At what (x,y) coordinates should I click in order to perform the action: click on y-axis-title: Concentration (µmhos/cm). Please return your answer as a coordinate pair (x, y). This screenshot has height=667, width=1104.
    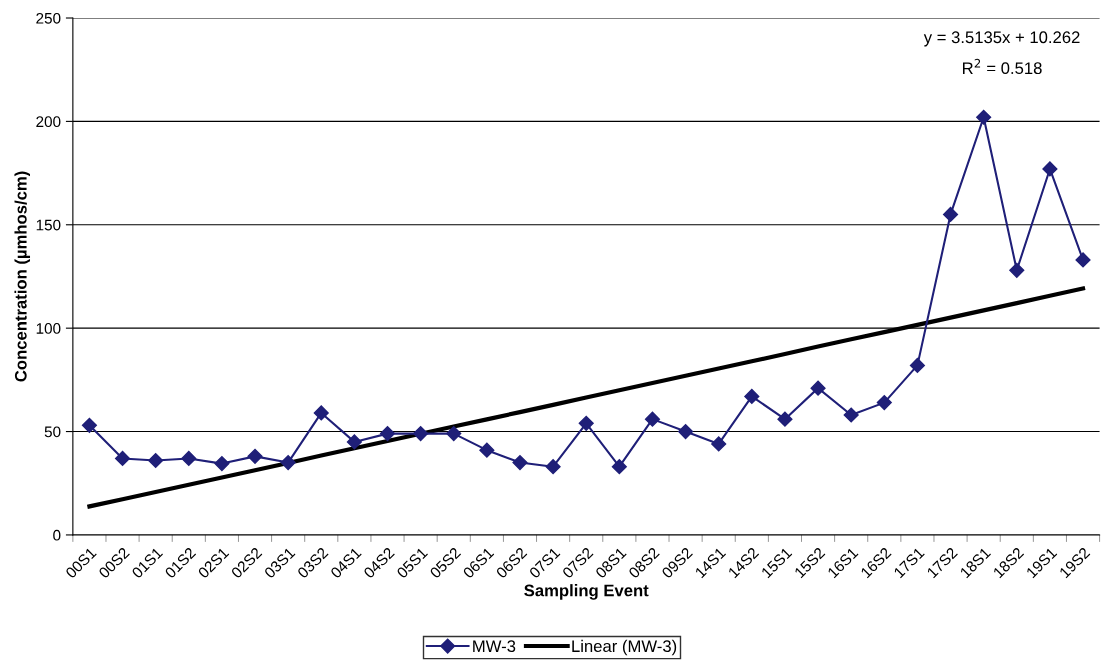
    Looking at the image, I should click on (22, 276).